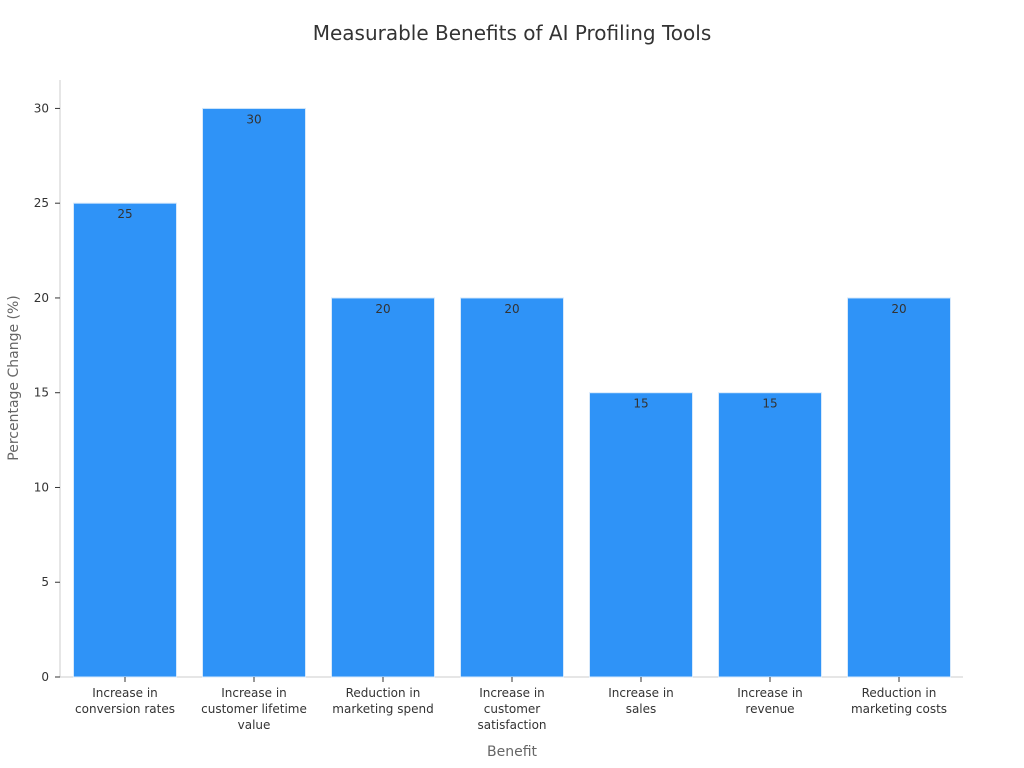 The width and height of the screenshot is (1024, 768). Describe the element at coordinates (41, 298) in the screenshot. I see `y-tick-label: 20` at that location.